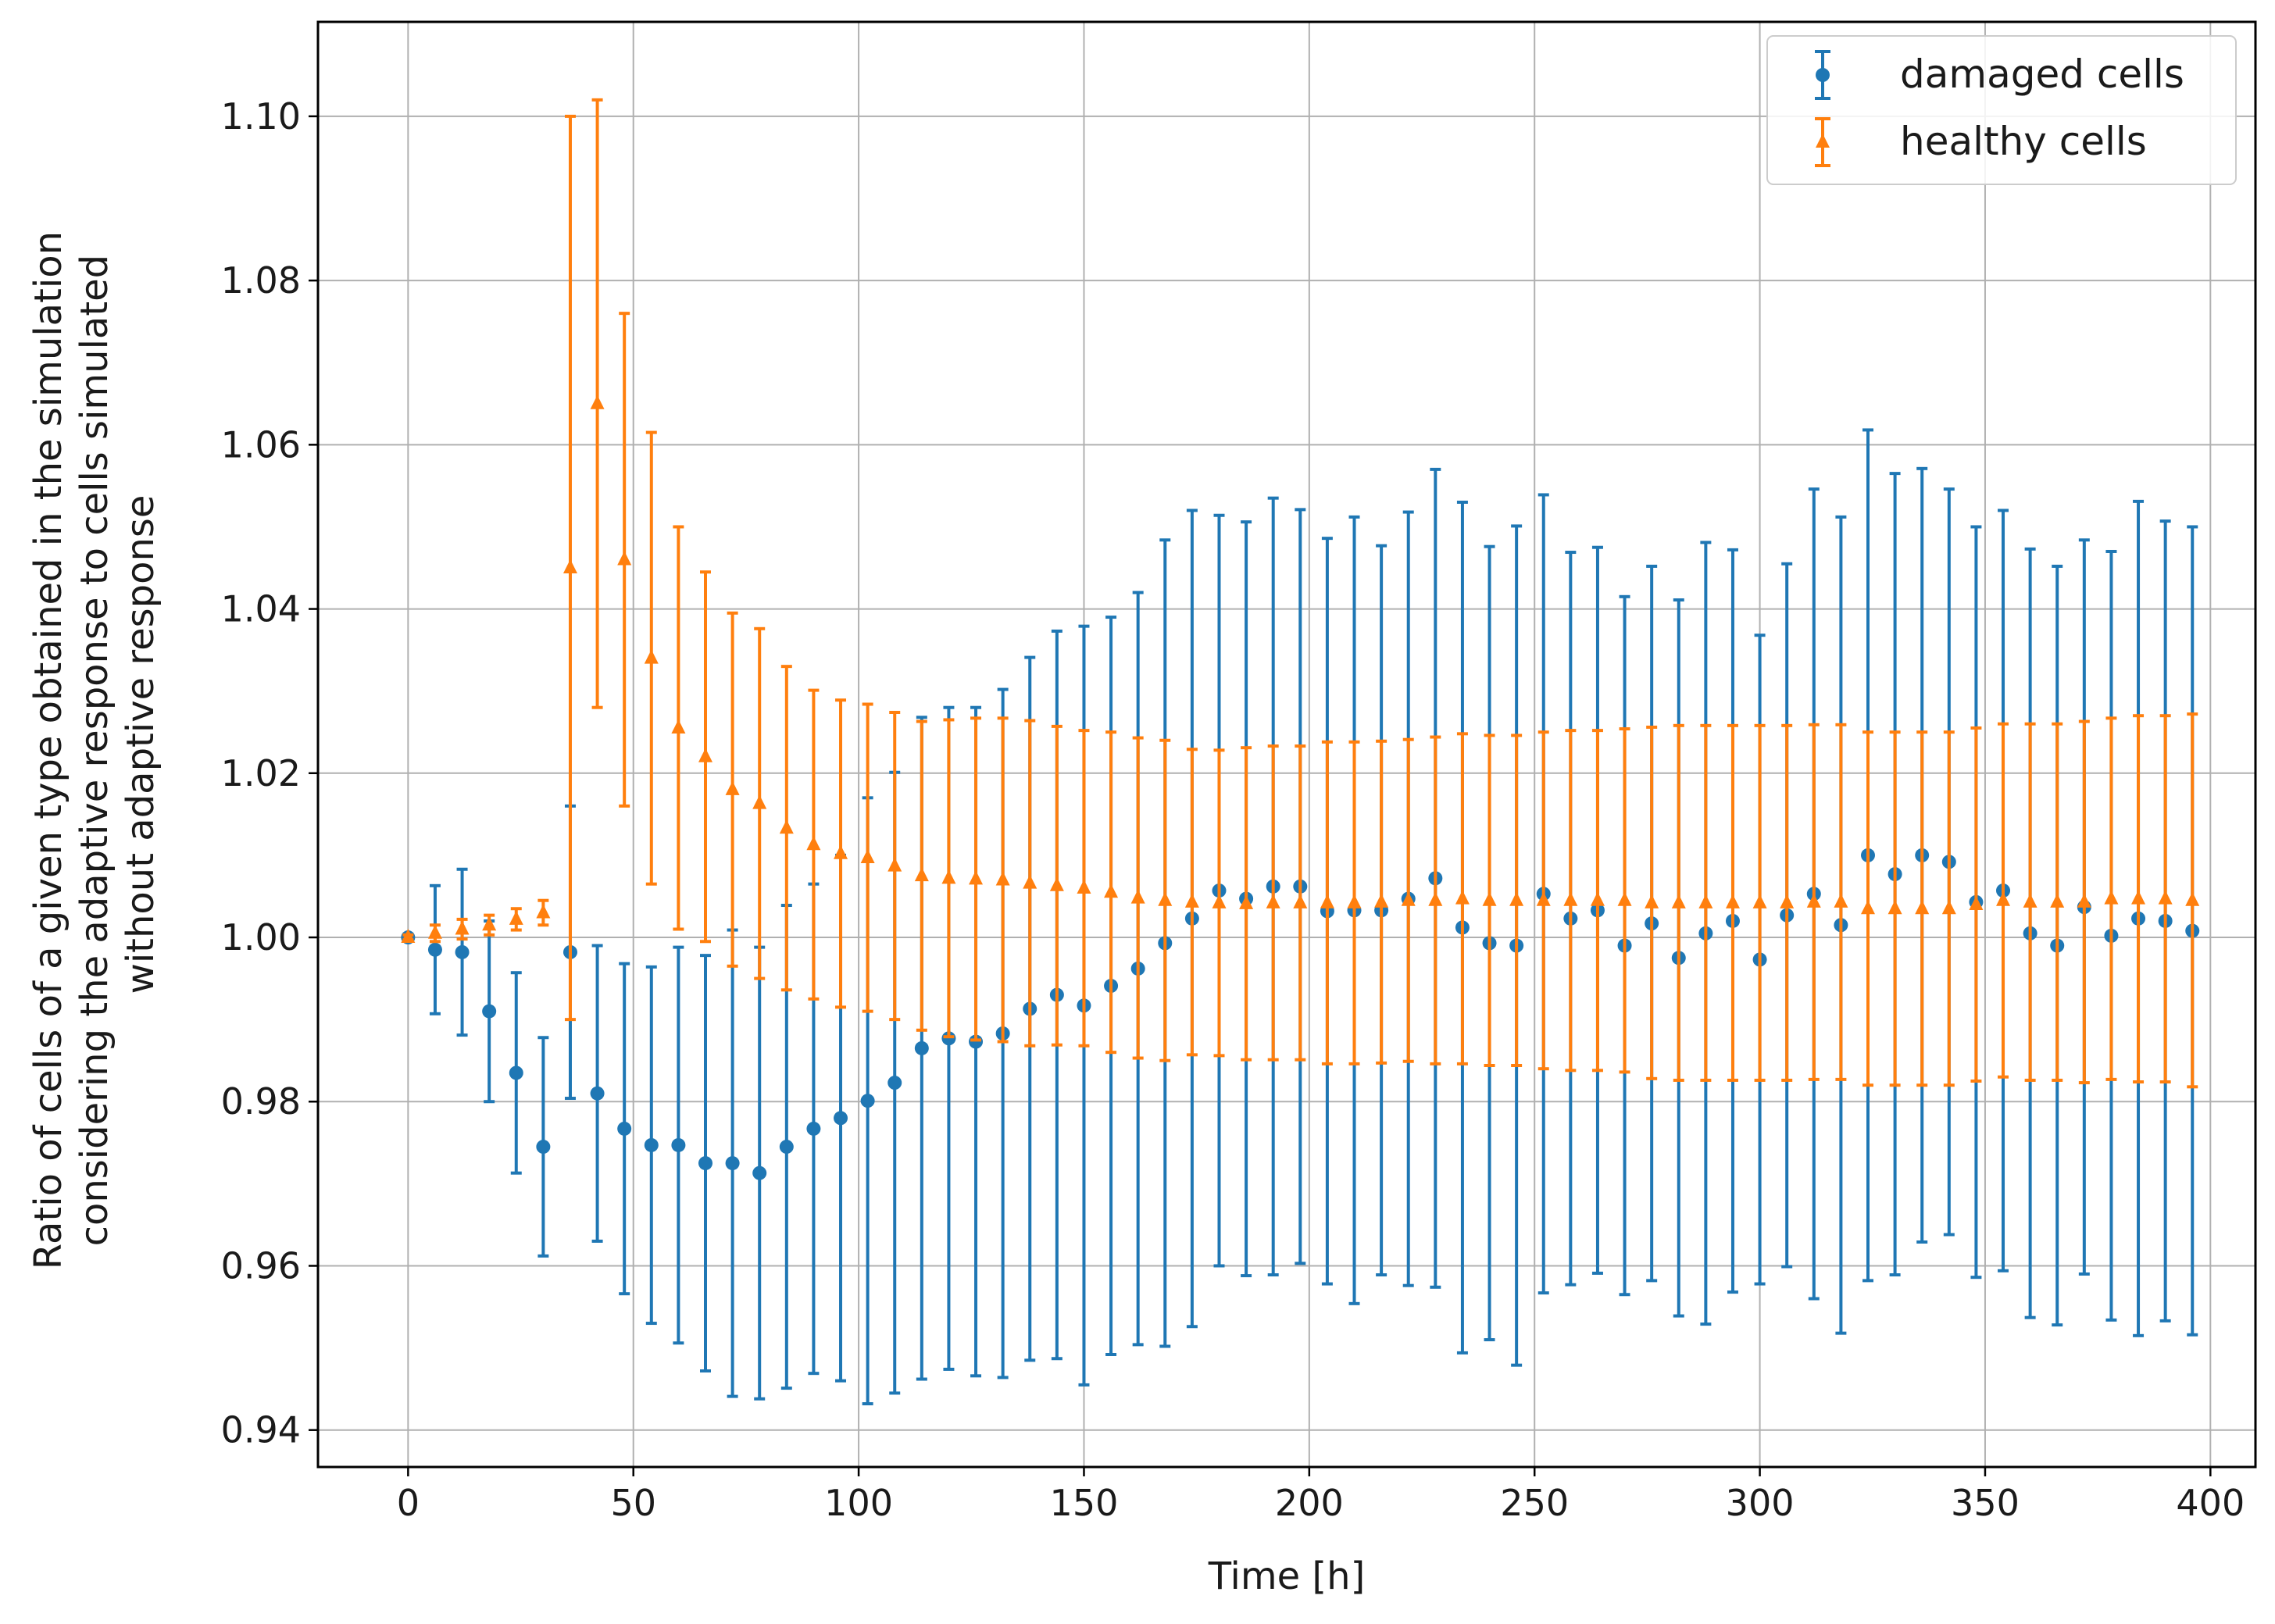 This screenshot has width=2275, height=1624. I want to click on legend-label-healthy: healthy cells, so click(2023, 141).